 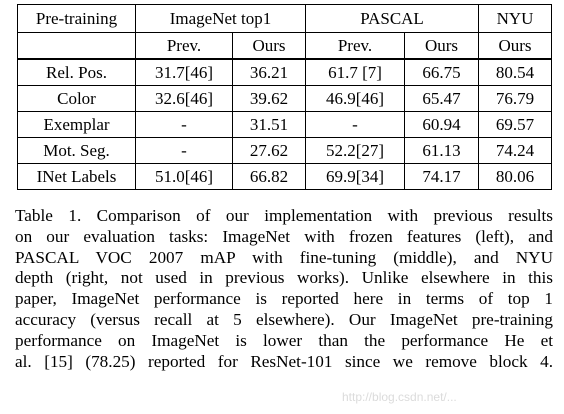 I want to click on header-pascal-ours: Ours, so click(x=441, y=46).